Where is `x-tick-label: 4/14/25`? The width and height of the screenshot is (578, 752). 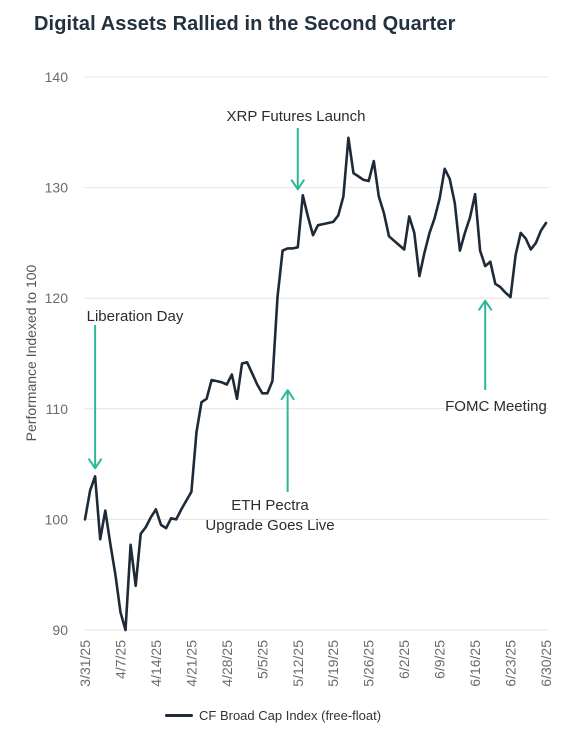 x-tick-label: 4/14/25 is located at coordinates (156, 663).